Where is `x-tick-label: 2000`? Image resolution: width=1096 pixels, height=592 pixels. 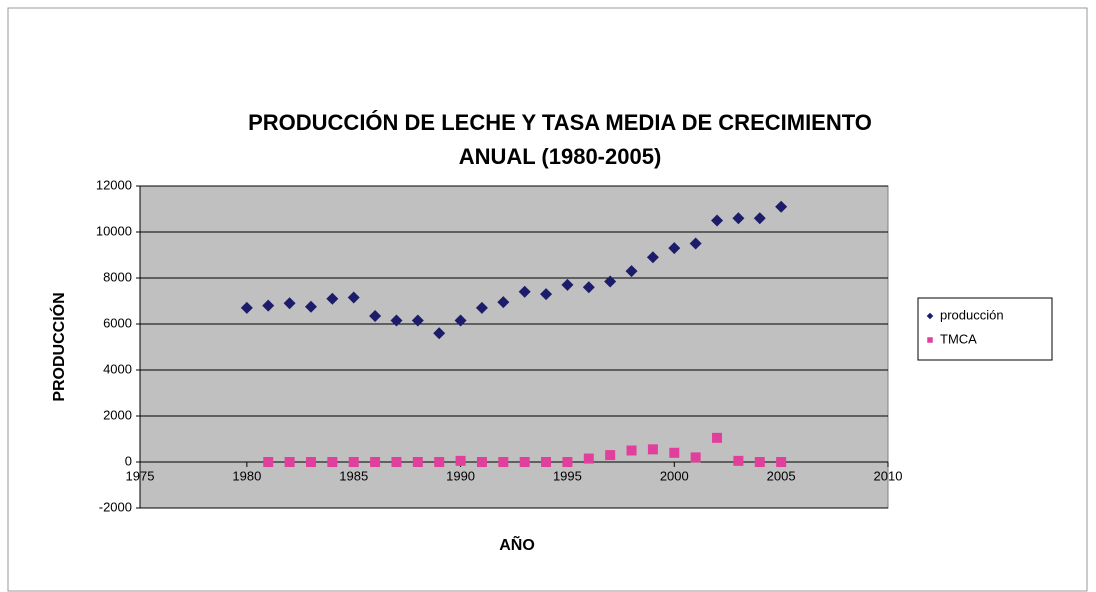 x-tick-label: 2000 is located at coordinates (674, 475).